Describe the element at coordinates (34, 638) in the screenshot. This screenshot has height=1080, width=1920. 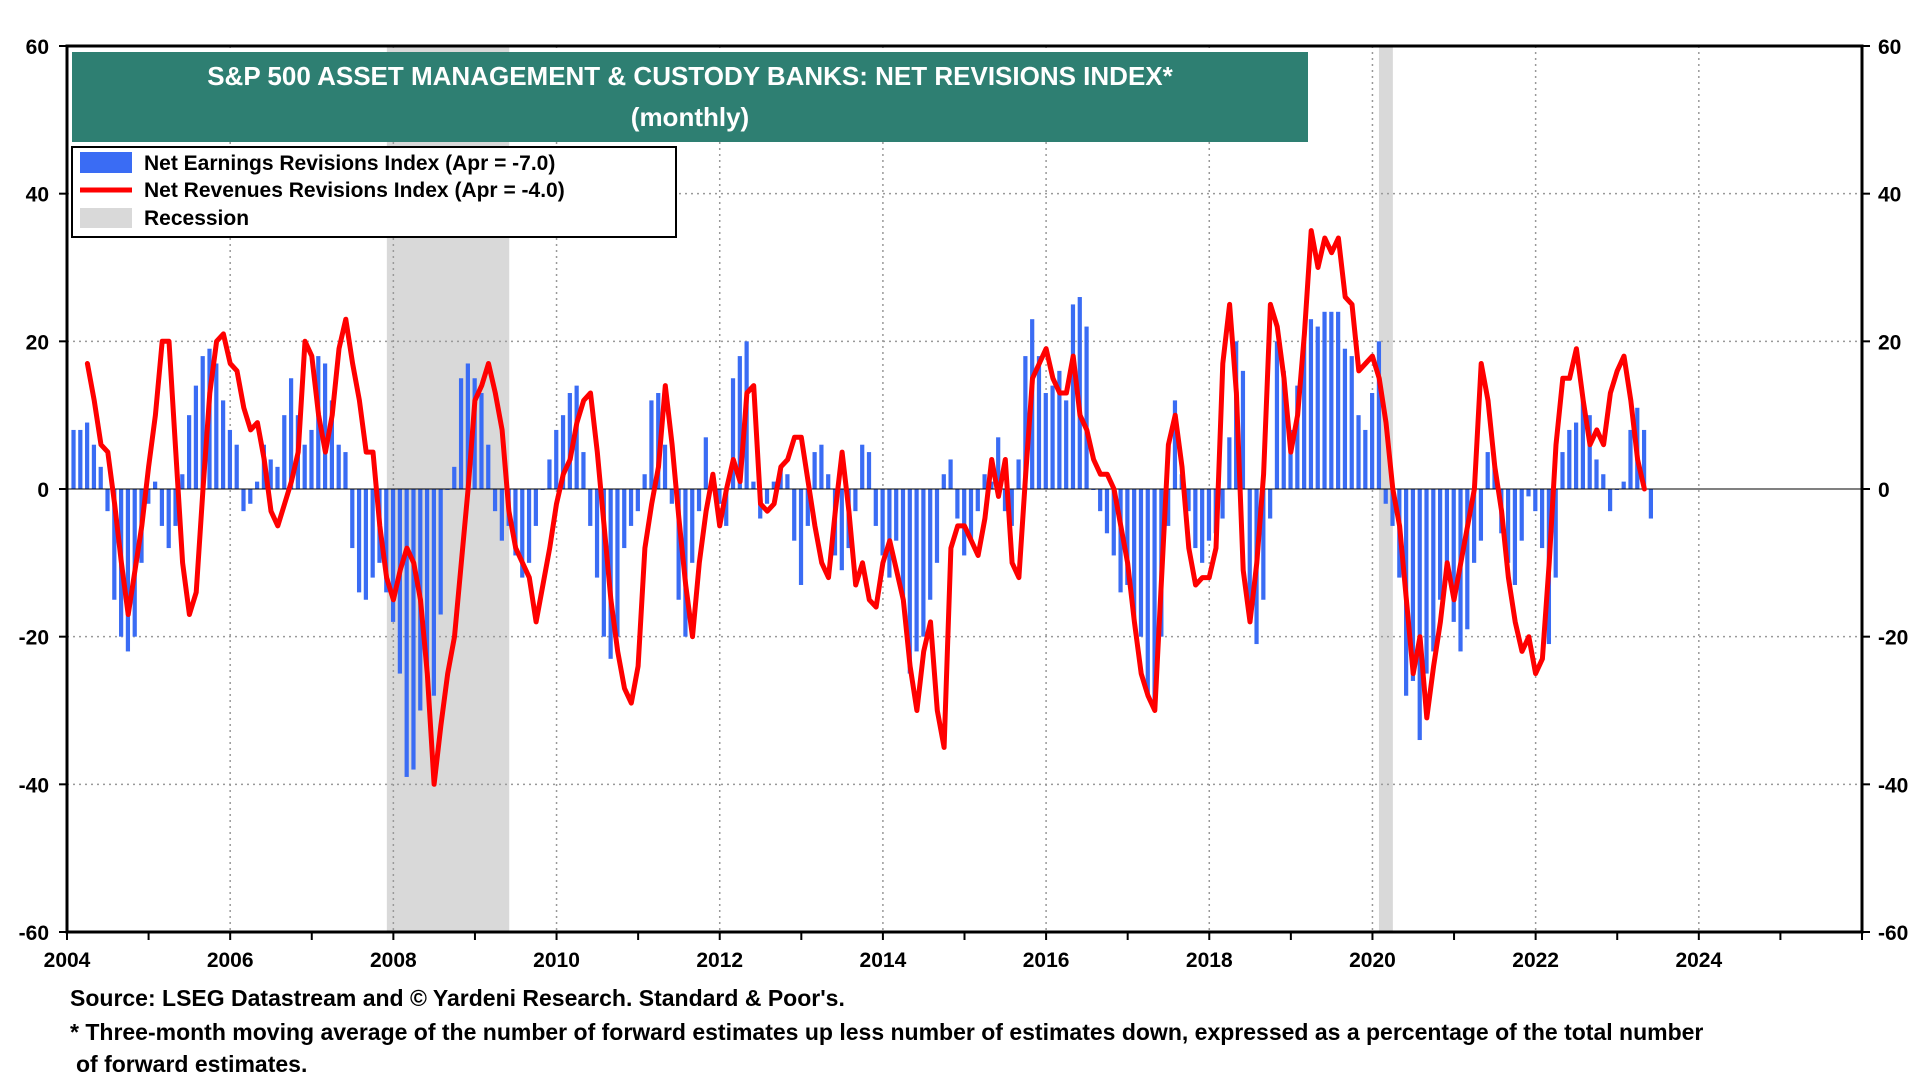
I see `y-tick-label-left: -20` at that location.